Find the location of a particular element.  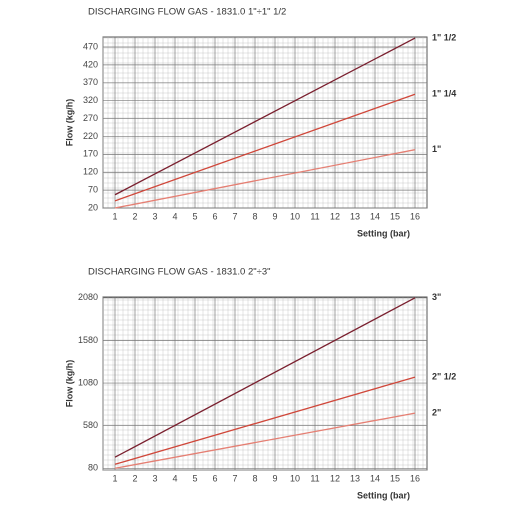

series-label: 1" is located at coordinates (436, 149).